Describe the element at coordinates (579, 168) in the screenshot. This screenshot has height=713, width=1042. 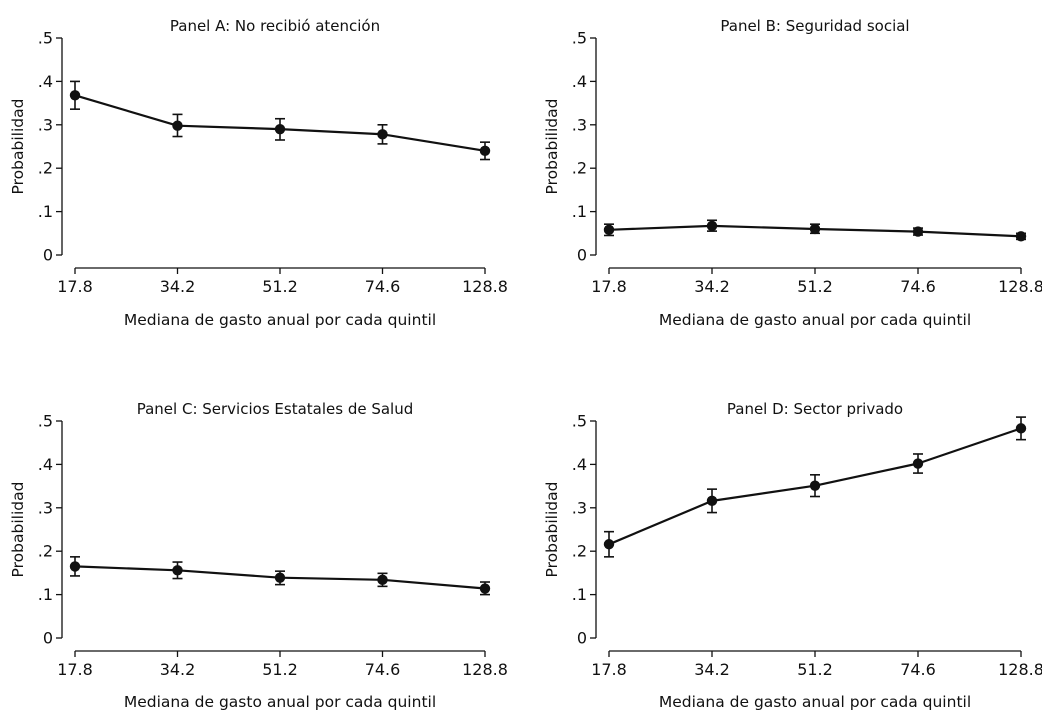
I see `panel-b-y-tick-label: .2` at that location.